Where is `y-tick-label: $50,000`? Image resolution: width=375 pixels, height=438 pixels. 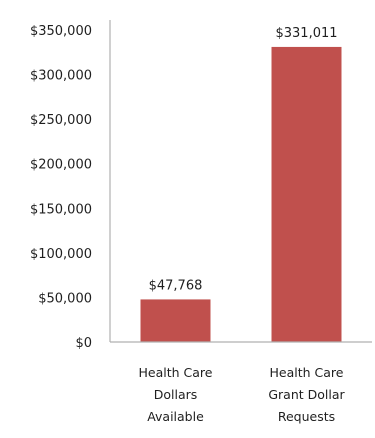
y-tick-label: $50,000 is located at coordinates (65, 298).